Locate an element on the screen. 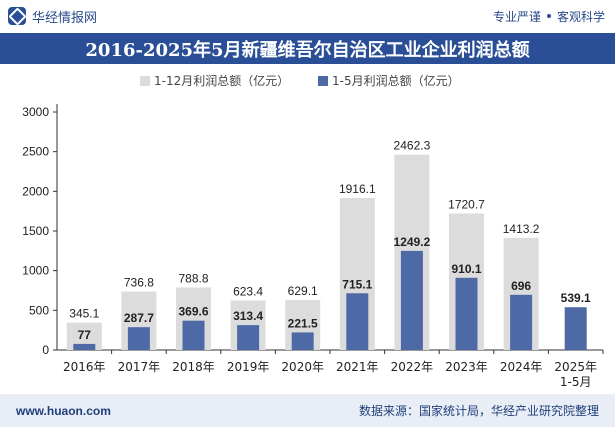 The image size is (615, 427). brand-name: 华经情报网 is located at coordinates (65, 18).